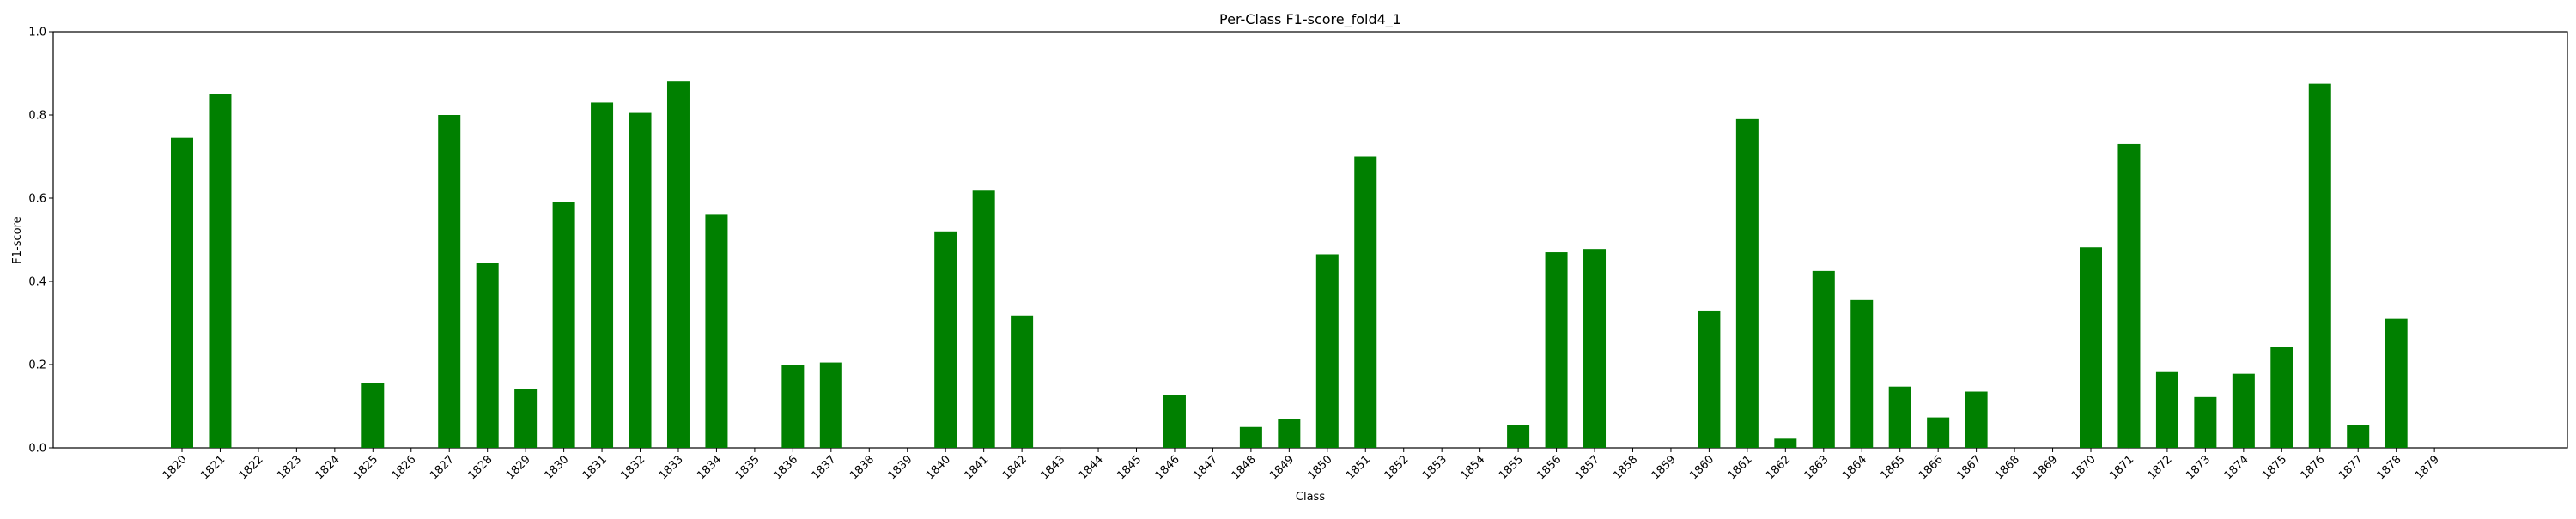 The width and height of the screenshot is (2576, 519). I want to click on x-tick-label: 1840, so click(939, 467).